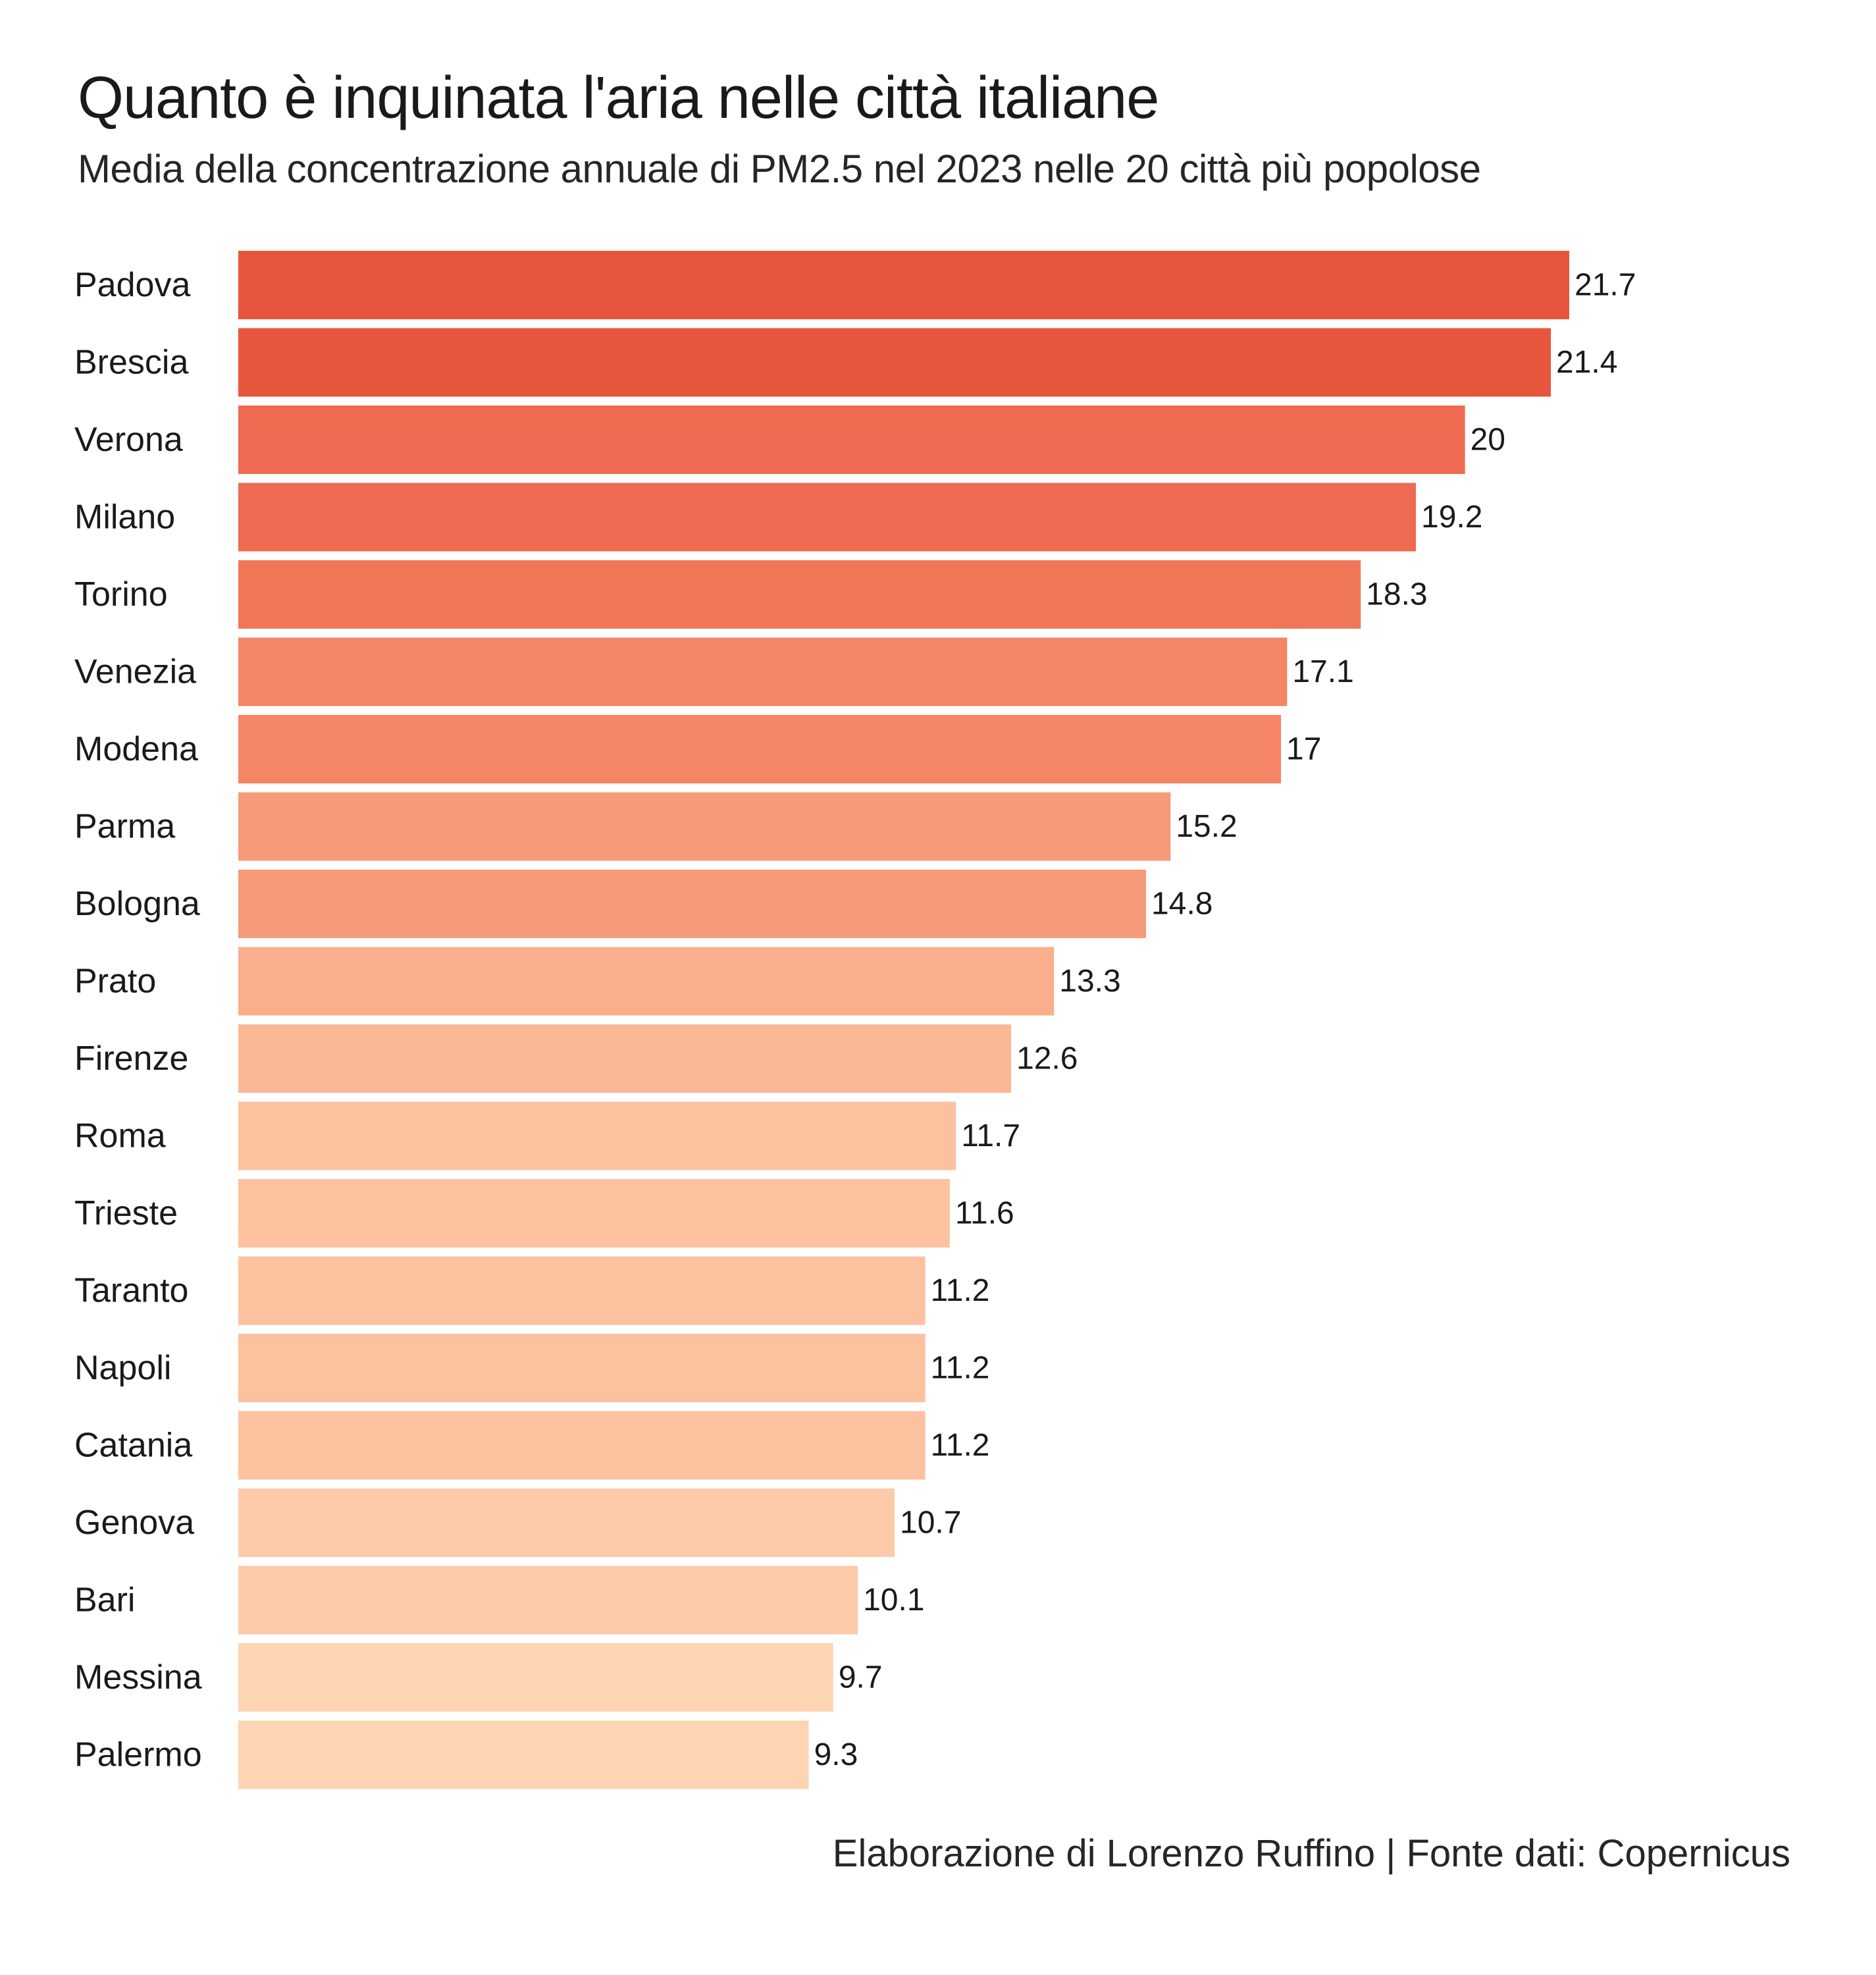 Image resolution: width=1876 pixels, height=1975 pixels. Describe the element at coordinates (120, 1136) in the screenshot. I see `category-label: Roma` at that location.